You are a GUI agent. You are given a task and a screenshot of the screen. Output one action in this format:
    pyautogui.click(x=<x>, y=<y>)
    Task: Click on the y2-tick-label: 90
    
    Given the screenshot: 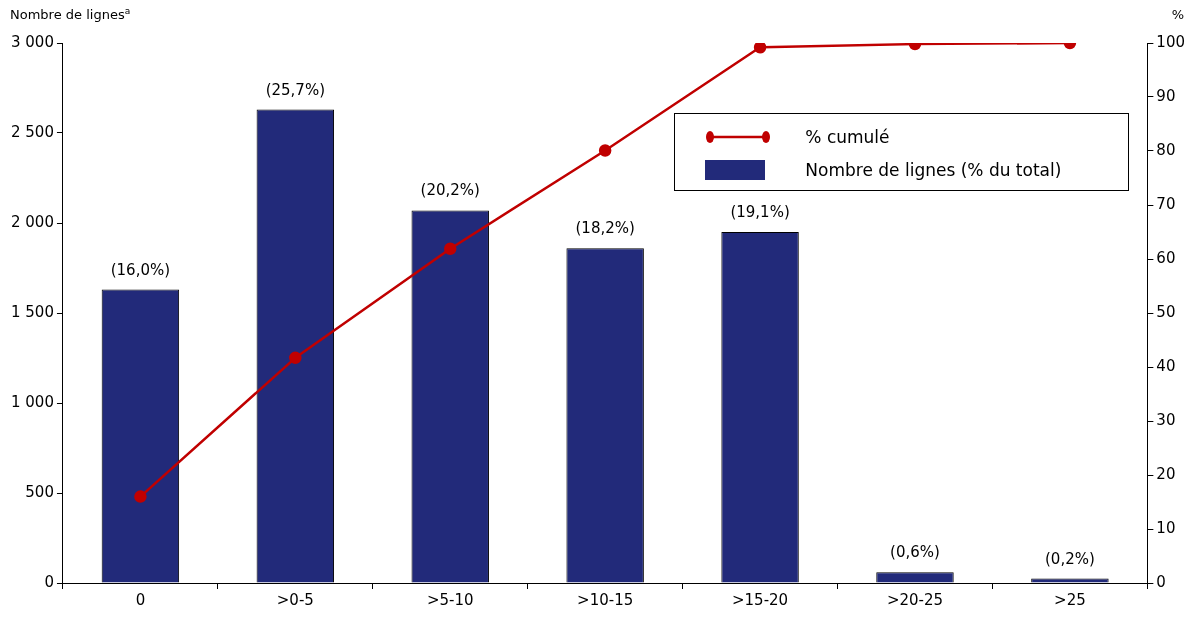 What is the action you would take?
    pyautogui.click(x=1166, y=95)
    